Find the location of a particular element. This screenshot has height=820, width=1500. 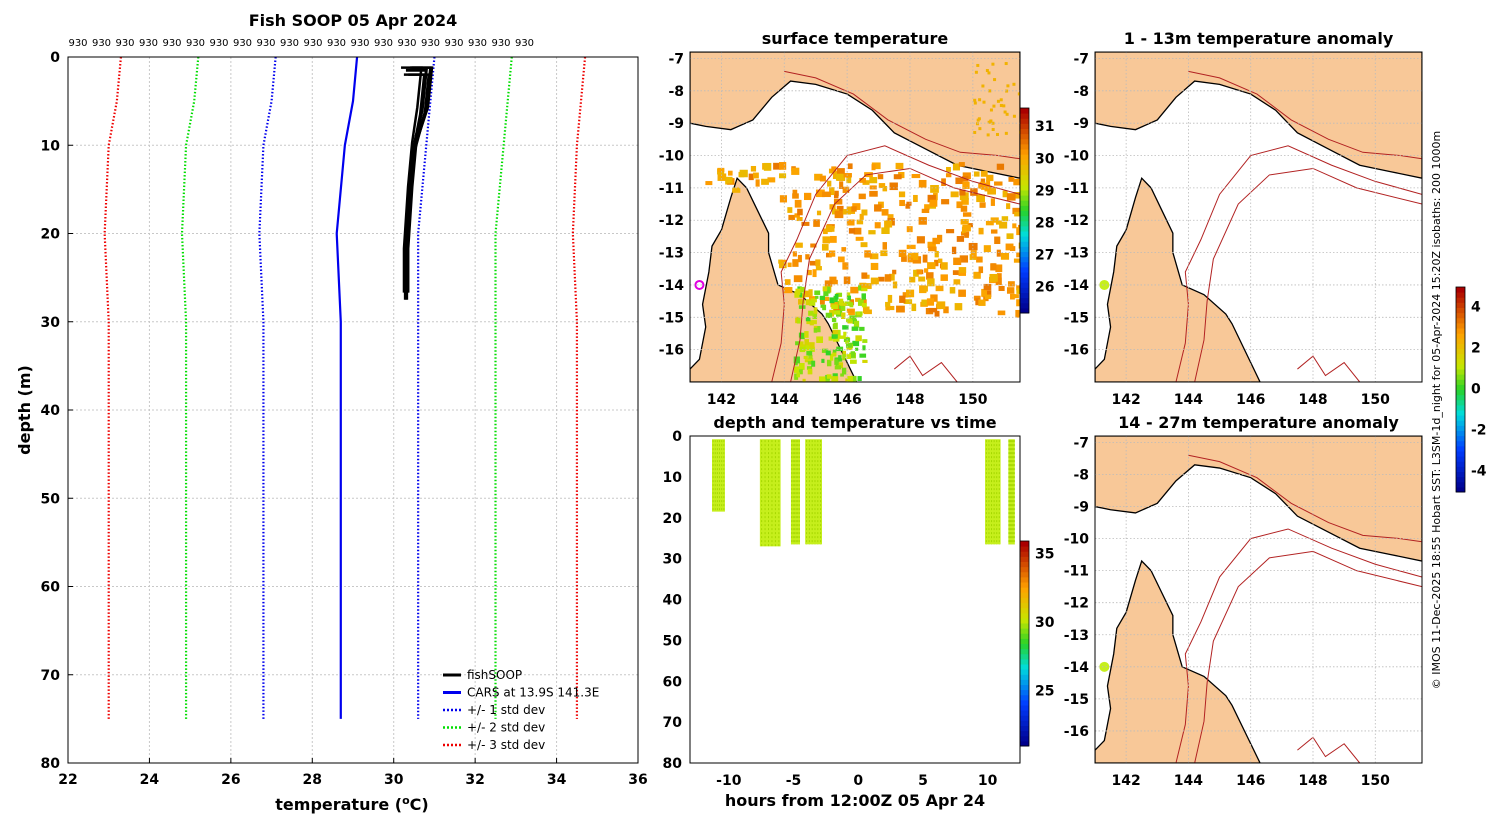

series-line is located at coordinates (503, 387).